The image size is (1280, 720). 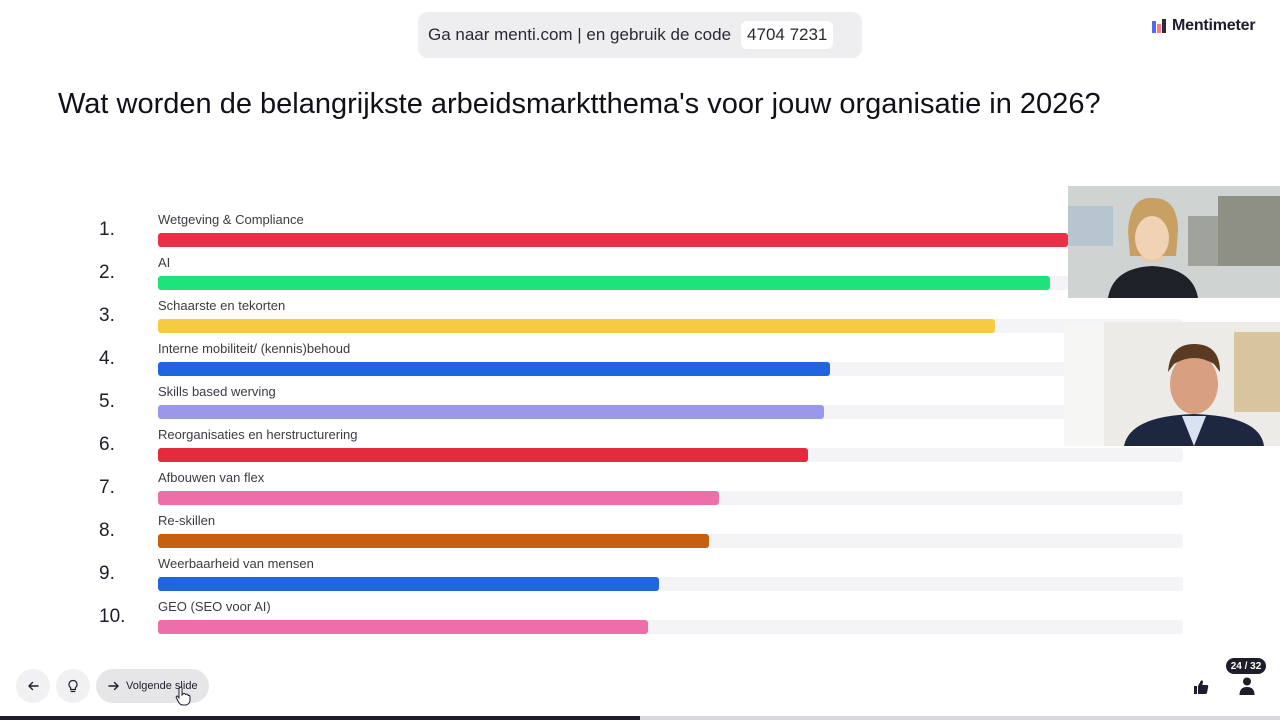 What do you see at coordinates (107, 358) in the screenshot?
I see `rank-number: 4.` at bounding box center [107, 358].